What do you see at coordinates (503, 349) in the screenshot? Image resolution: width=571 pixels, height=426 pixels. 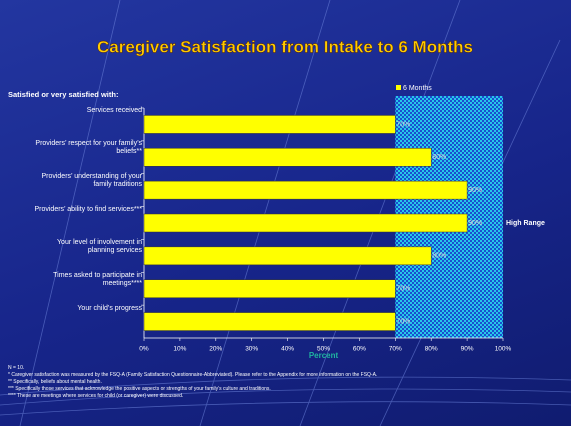 I see `x-tick-label: 100%` at bounding box center [503, 349].